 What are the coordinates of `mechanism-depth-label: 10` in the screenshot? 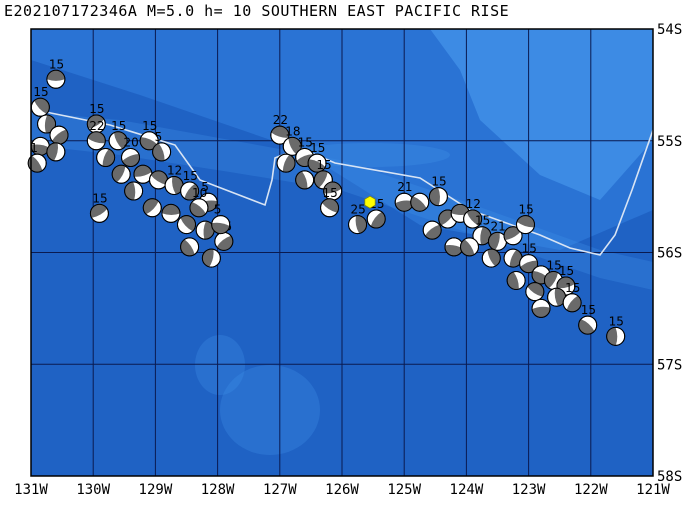 It's located at (199, 193).